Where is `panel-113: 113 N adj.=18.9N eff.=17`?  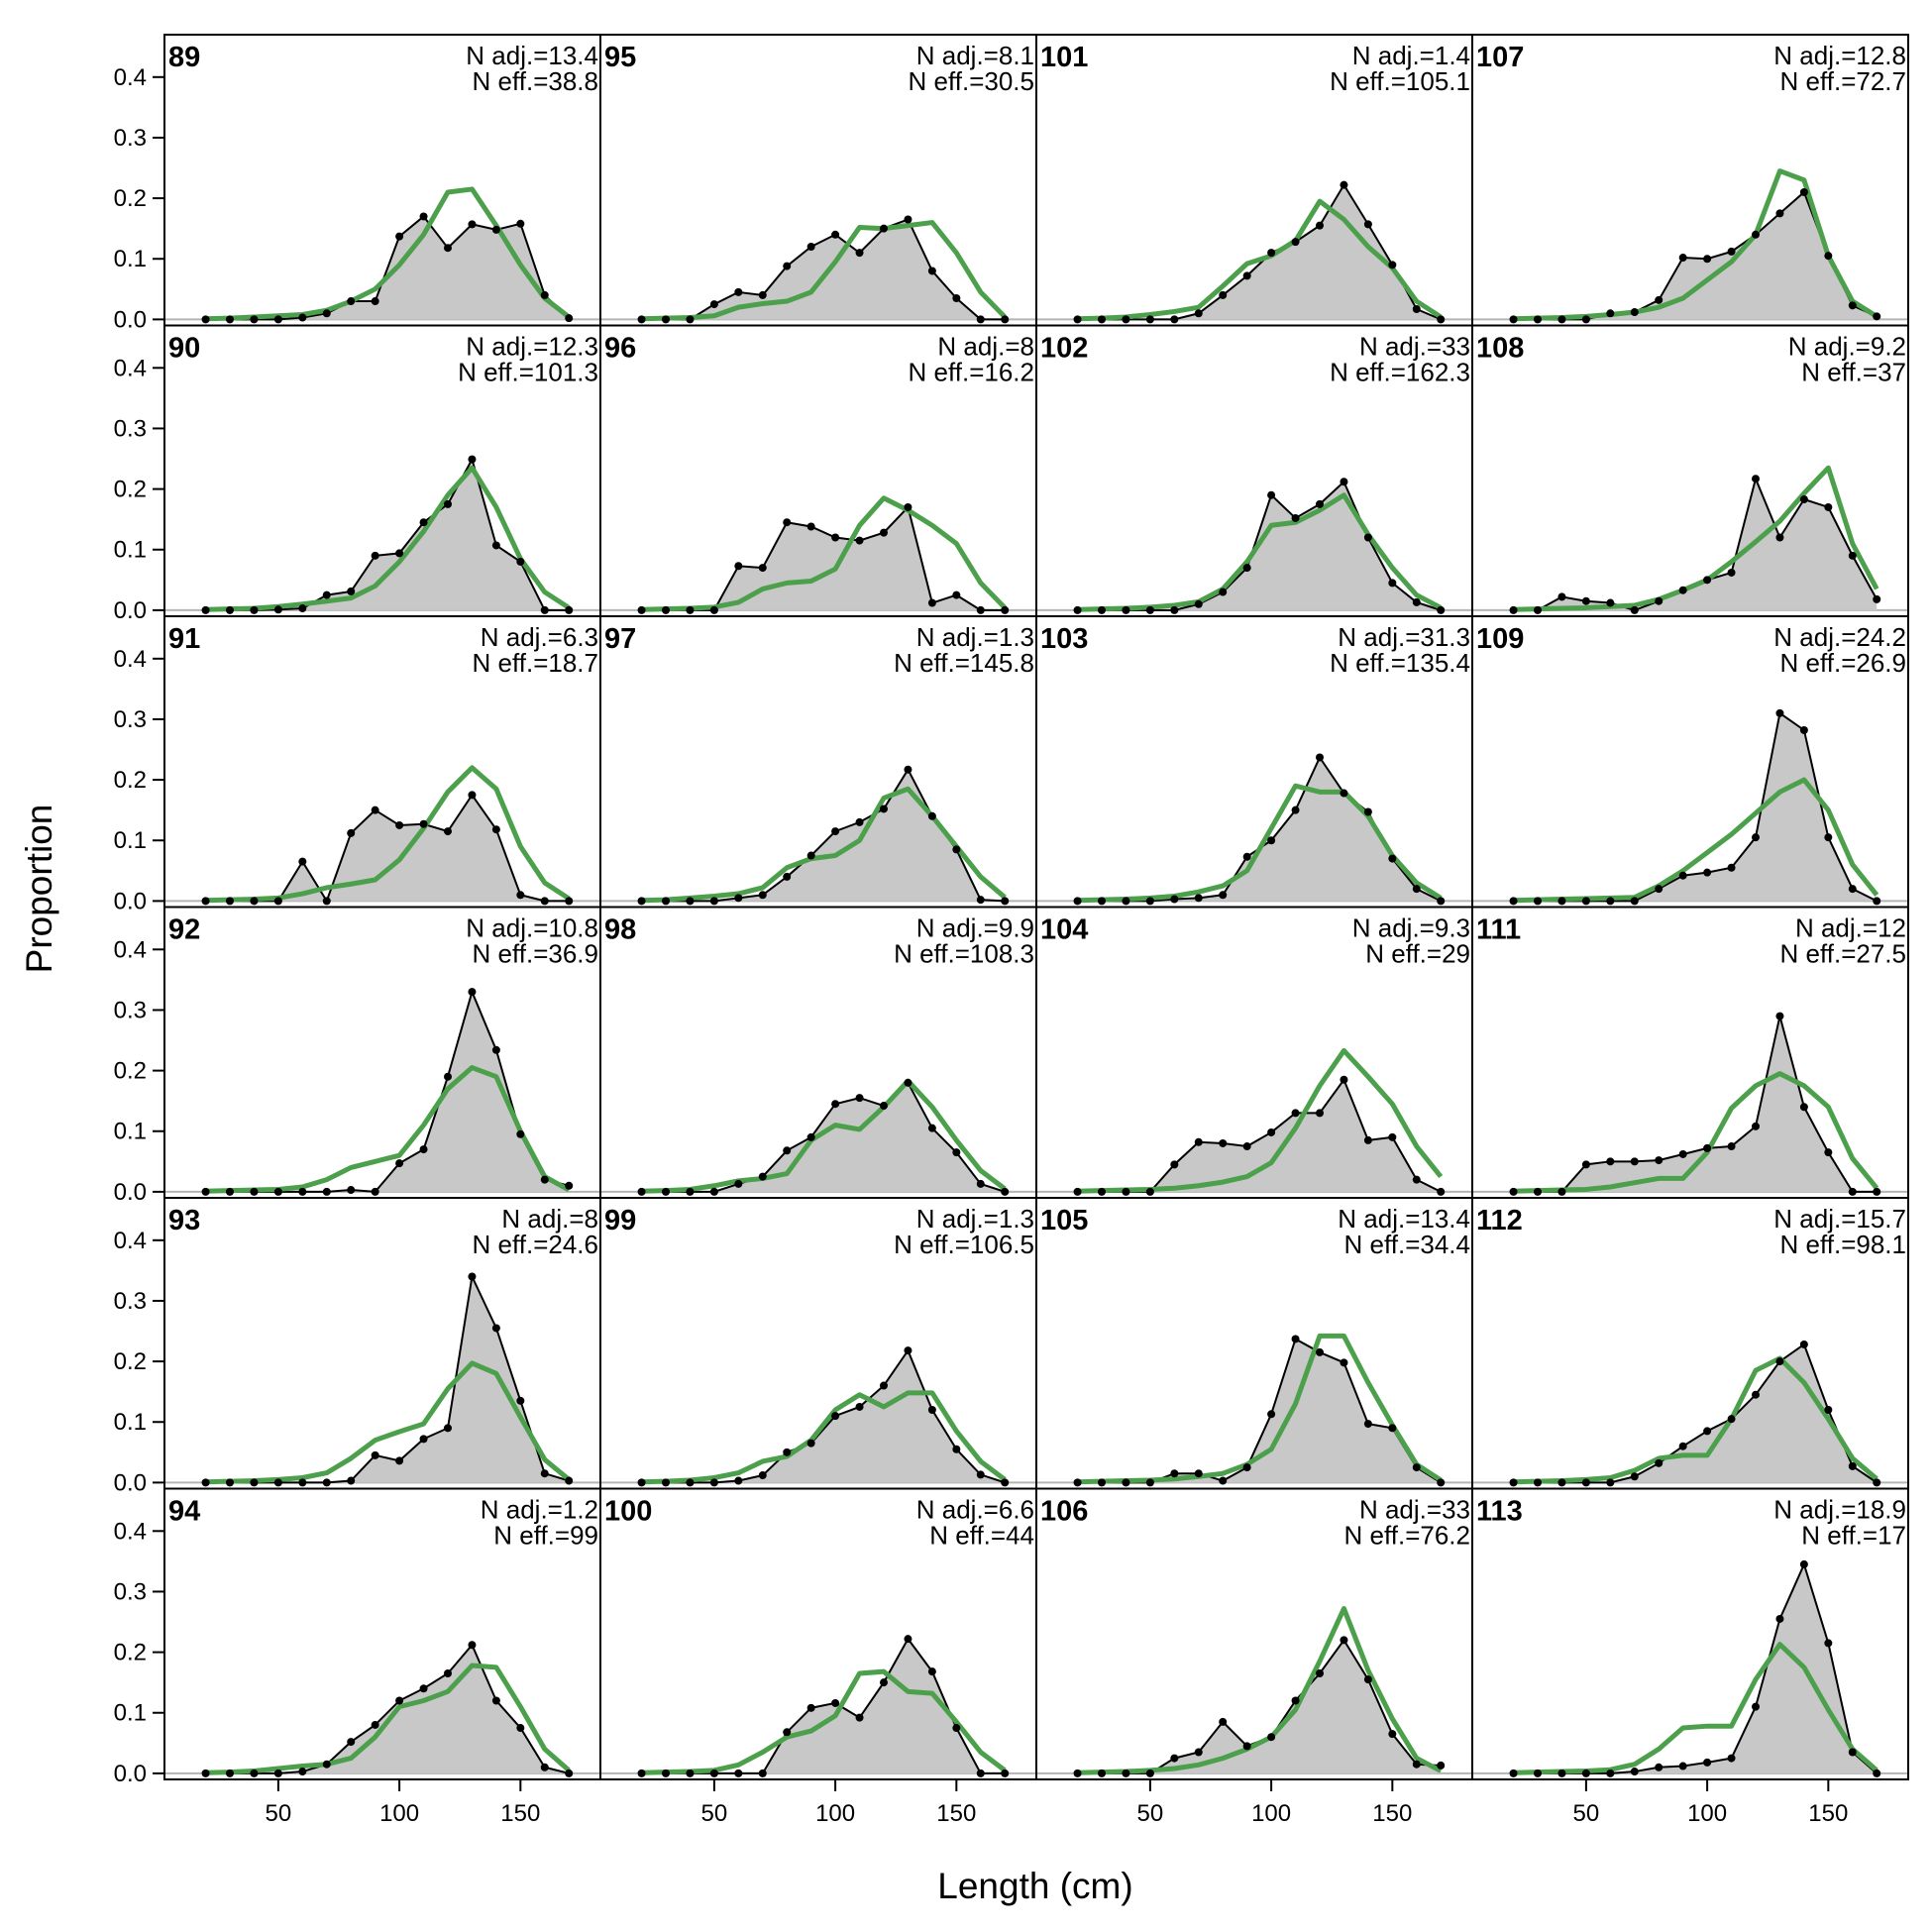
panel-113: 113 N adj.=18.9N eff.=17 is located at coordinates (1690, 1636).